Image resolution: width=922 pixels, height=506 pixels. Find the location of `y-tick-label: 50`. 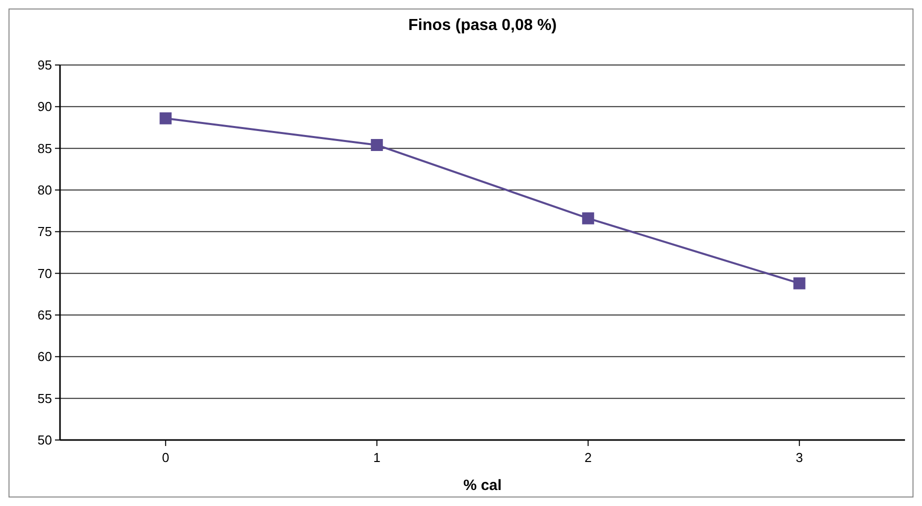

y-tick-label: 50 is located at coordinates (45, 440).